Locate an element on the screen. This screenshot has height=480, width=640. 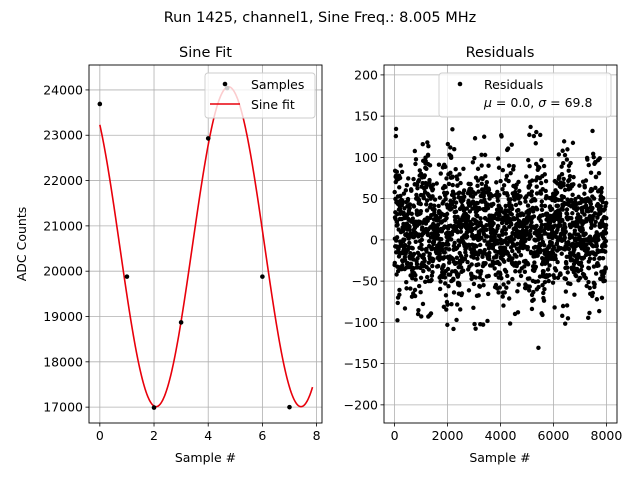
sine-fit-y-tick-label: 23000 is located at coordinates (63, 135).